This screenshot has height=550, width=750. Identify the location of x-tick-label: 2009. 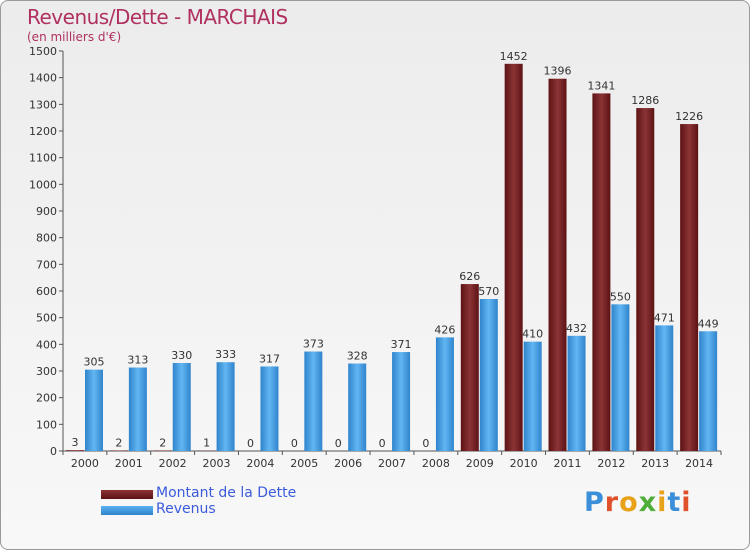
(480, 463).